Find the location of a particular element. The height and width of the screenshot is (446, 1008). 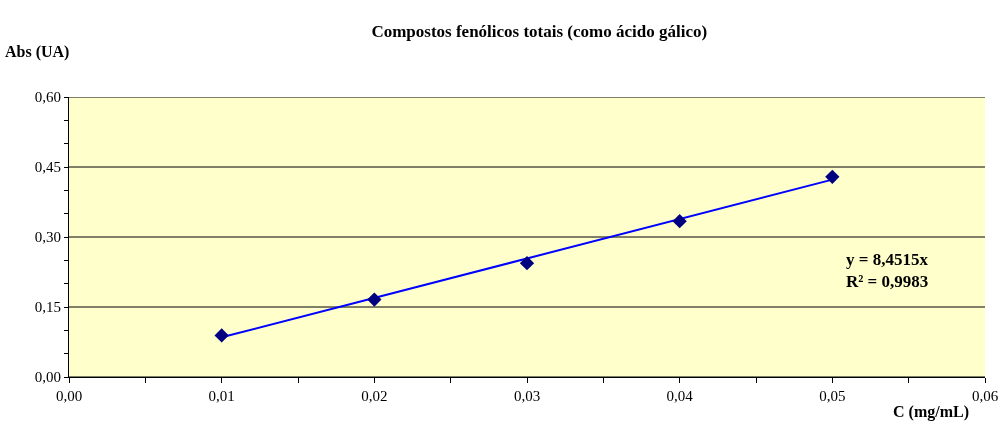

y-tick-label: 0,15 is located at coordinates (47, 307).